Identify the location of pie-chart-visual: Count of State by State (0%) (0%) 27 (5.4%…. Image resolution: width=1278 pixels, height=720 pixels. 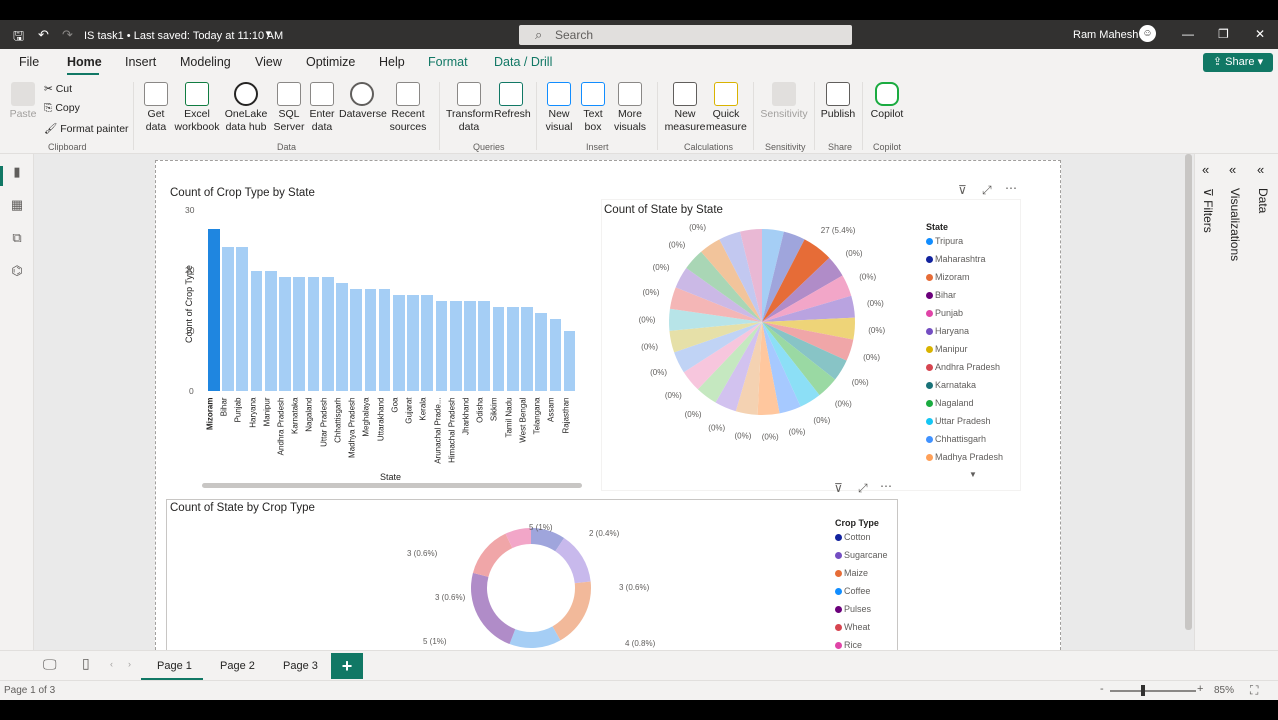
(811, 345).